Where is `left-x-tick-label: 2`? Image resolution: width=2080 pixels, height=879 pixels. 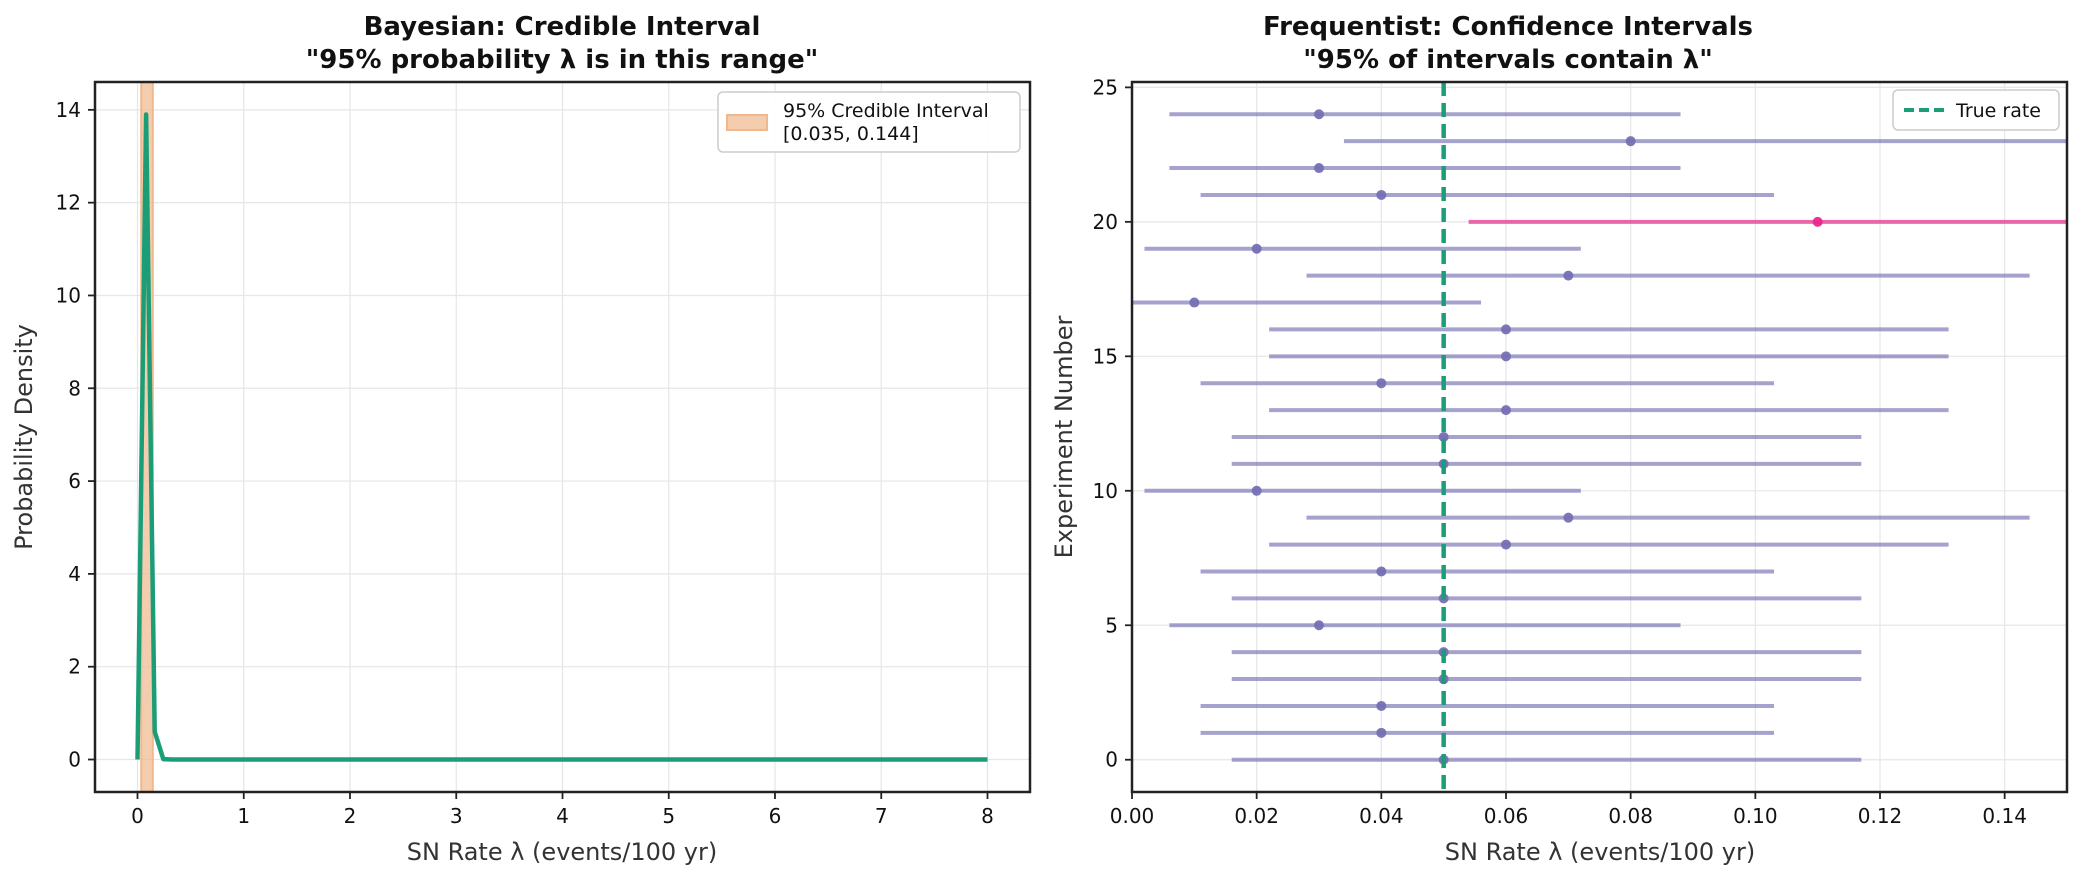
left-x-tick-label: 2 is located at coordinates (350, 816).